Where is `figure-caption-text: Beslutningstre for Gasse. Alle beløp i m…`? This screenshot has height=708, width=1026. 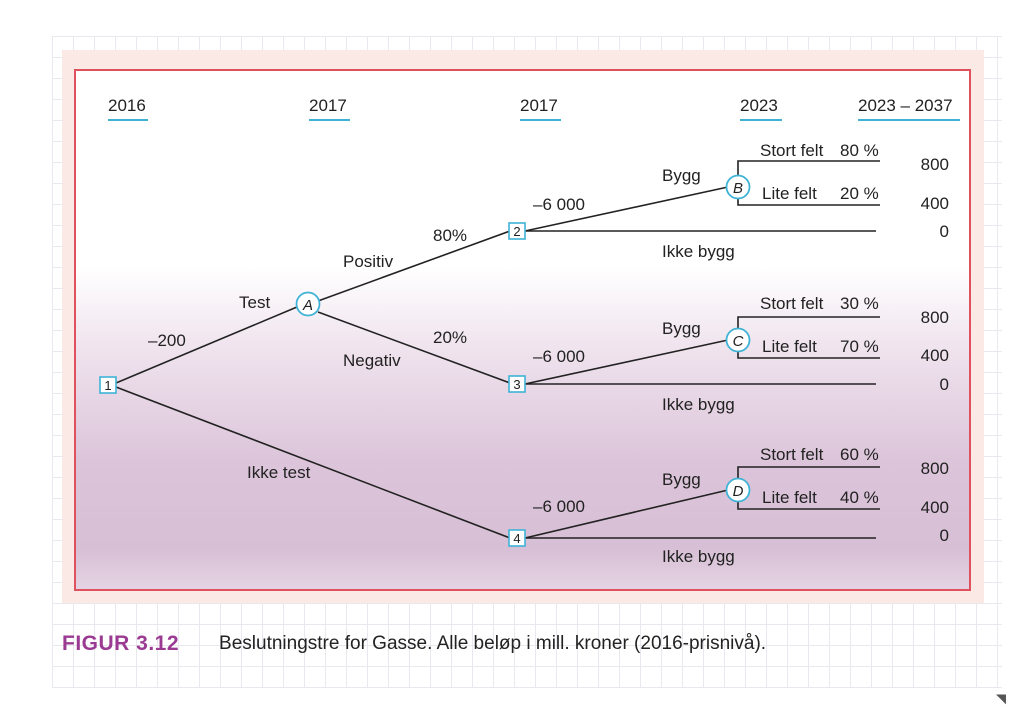 figure-caption-text: Beslutningstre for Gasse. Alle beløp i m… is located at coordinates (493, 643).